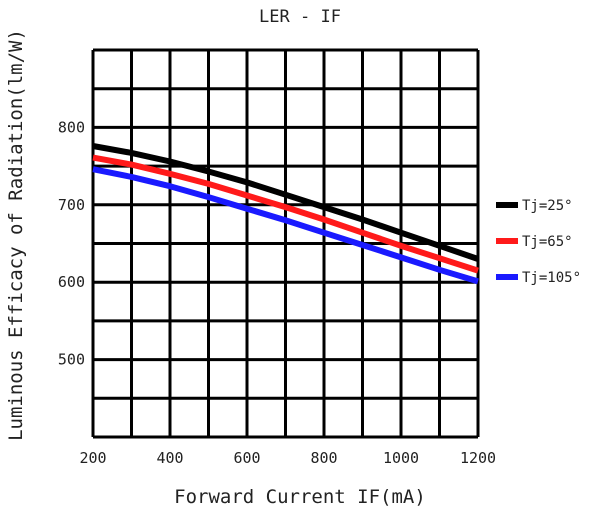 This screenshot has height=514, width=596. I want to click on legend: Tj=25° Tj=65° Tj=105°, so click(538, 242).